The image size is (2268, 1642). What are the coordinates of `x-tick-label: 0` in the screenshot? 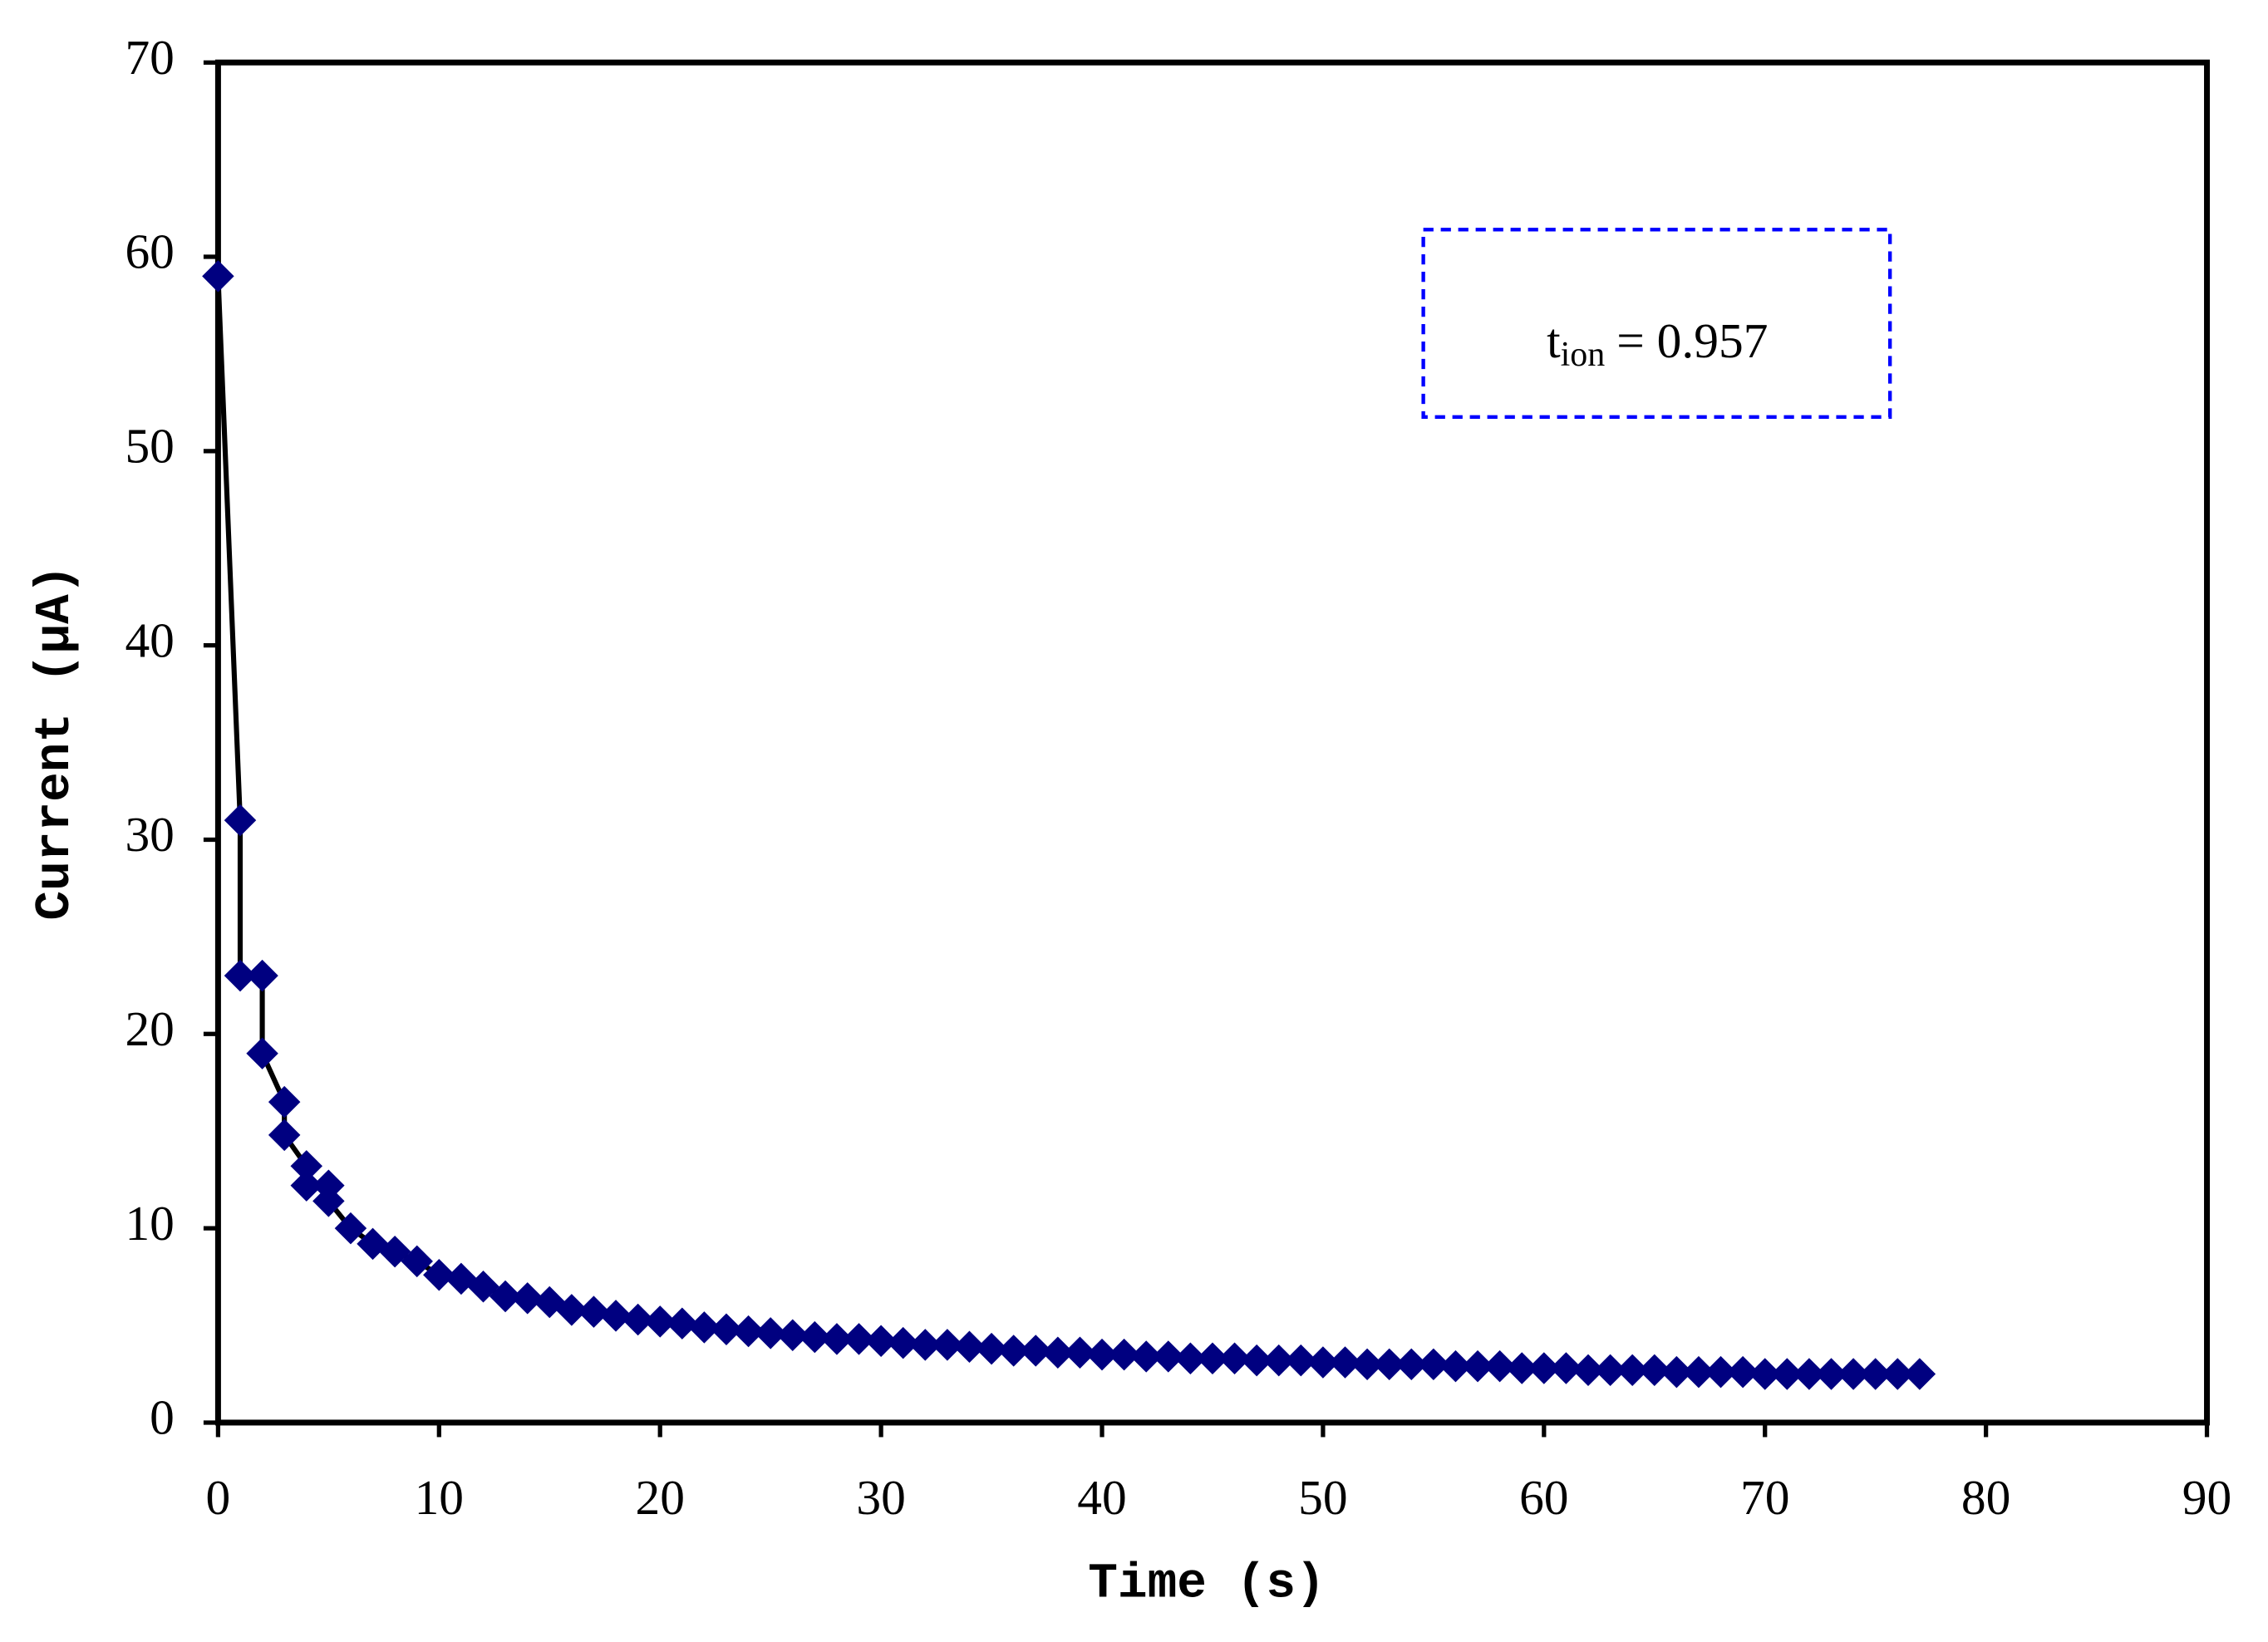 It's located at (218, 1497).